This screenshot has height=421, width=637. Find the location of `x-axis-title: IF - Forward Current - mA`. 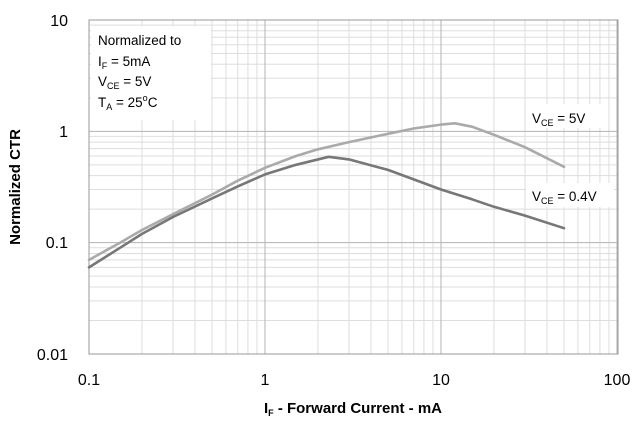

x-axis-title: IF - Forward Current - mA is located at coordinates (353, 409).